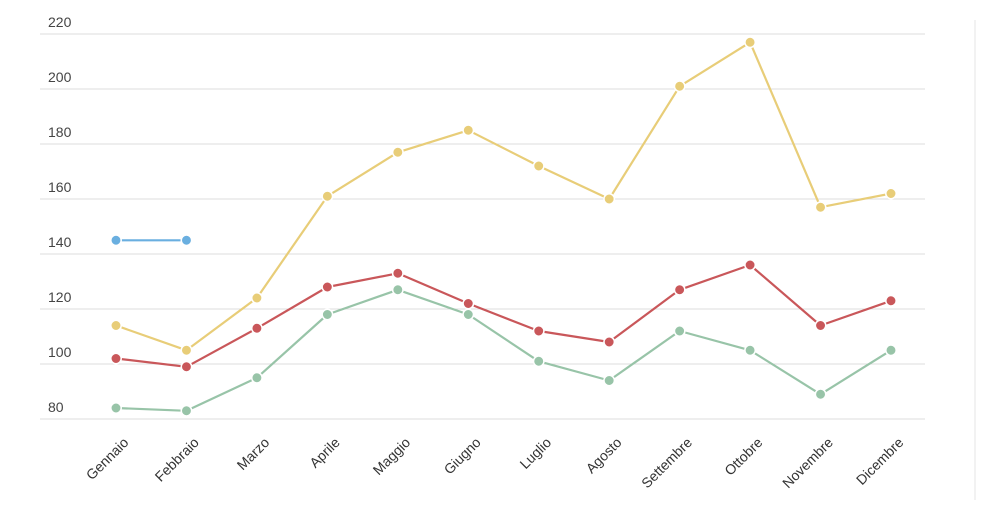  What do you see at coordinates (60, 352) in the screenshot?
I see `y-tick-label: 100` at bounding box center [60, 352].